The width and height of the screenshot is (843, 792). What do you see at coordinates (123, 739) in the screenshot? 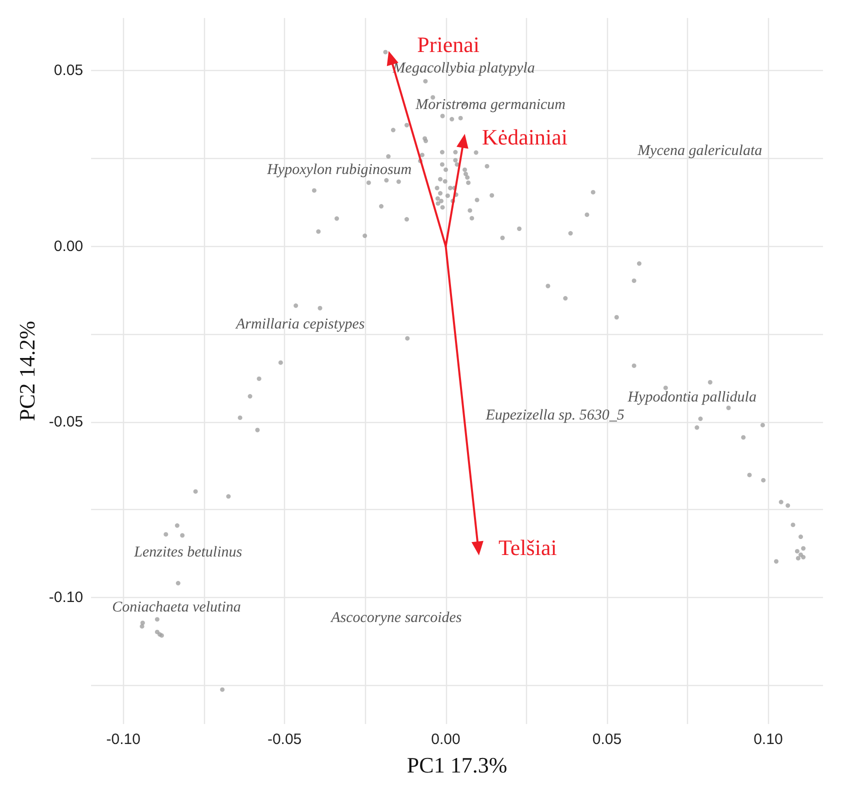
I see `x-tick-label: -0.10` at bounding box center [123, 739].